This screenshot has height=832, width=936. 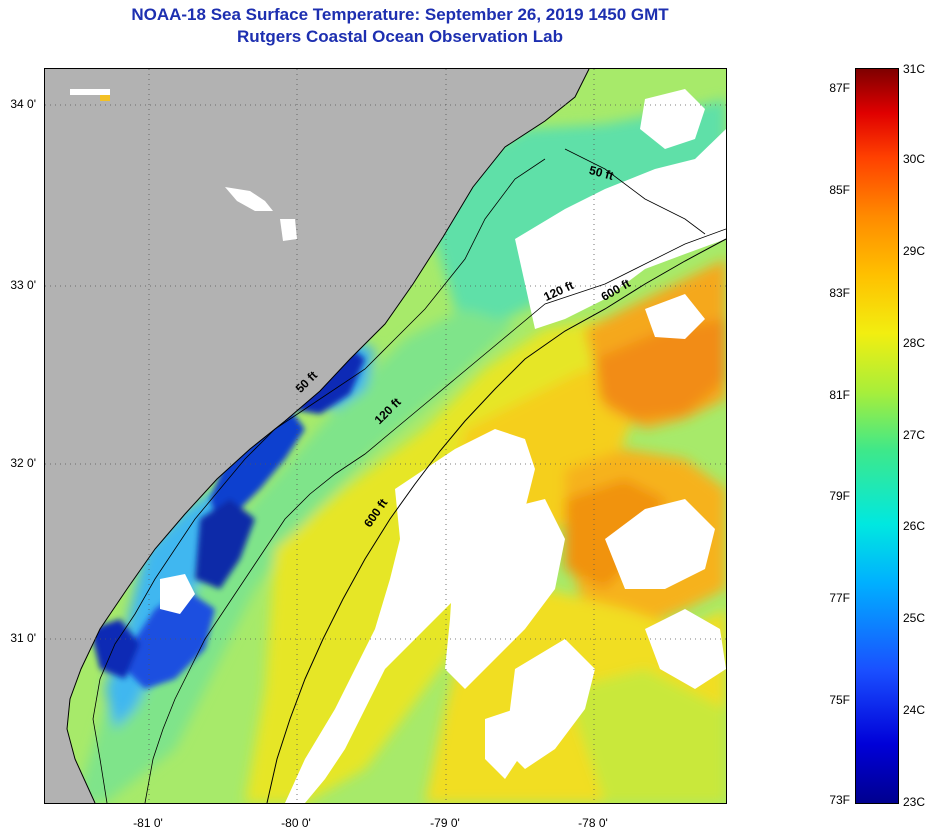 What do you see at coordinates (877, 436) in the screenshot?
I see `temperature-colorbar` at bounding box center [877, 436].